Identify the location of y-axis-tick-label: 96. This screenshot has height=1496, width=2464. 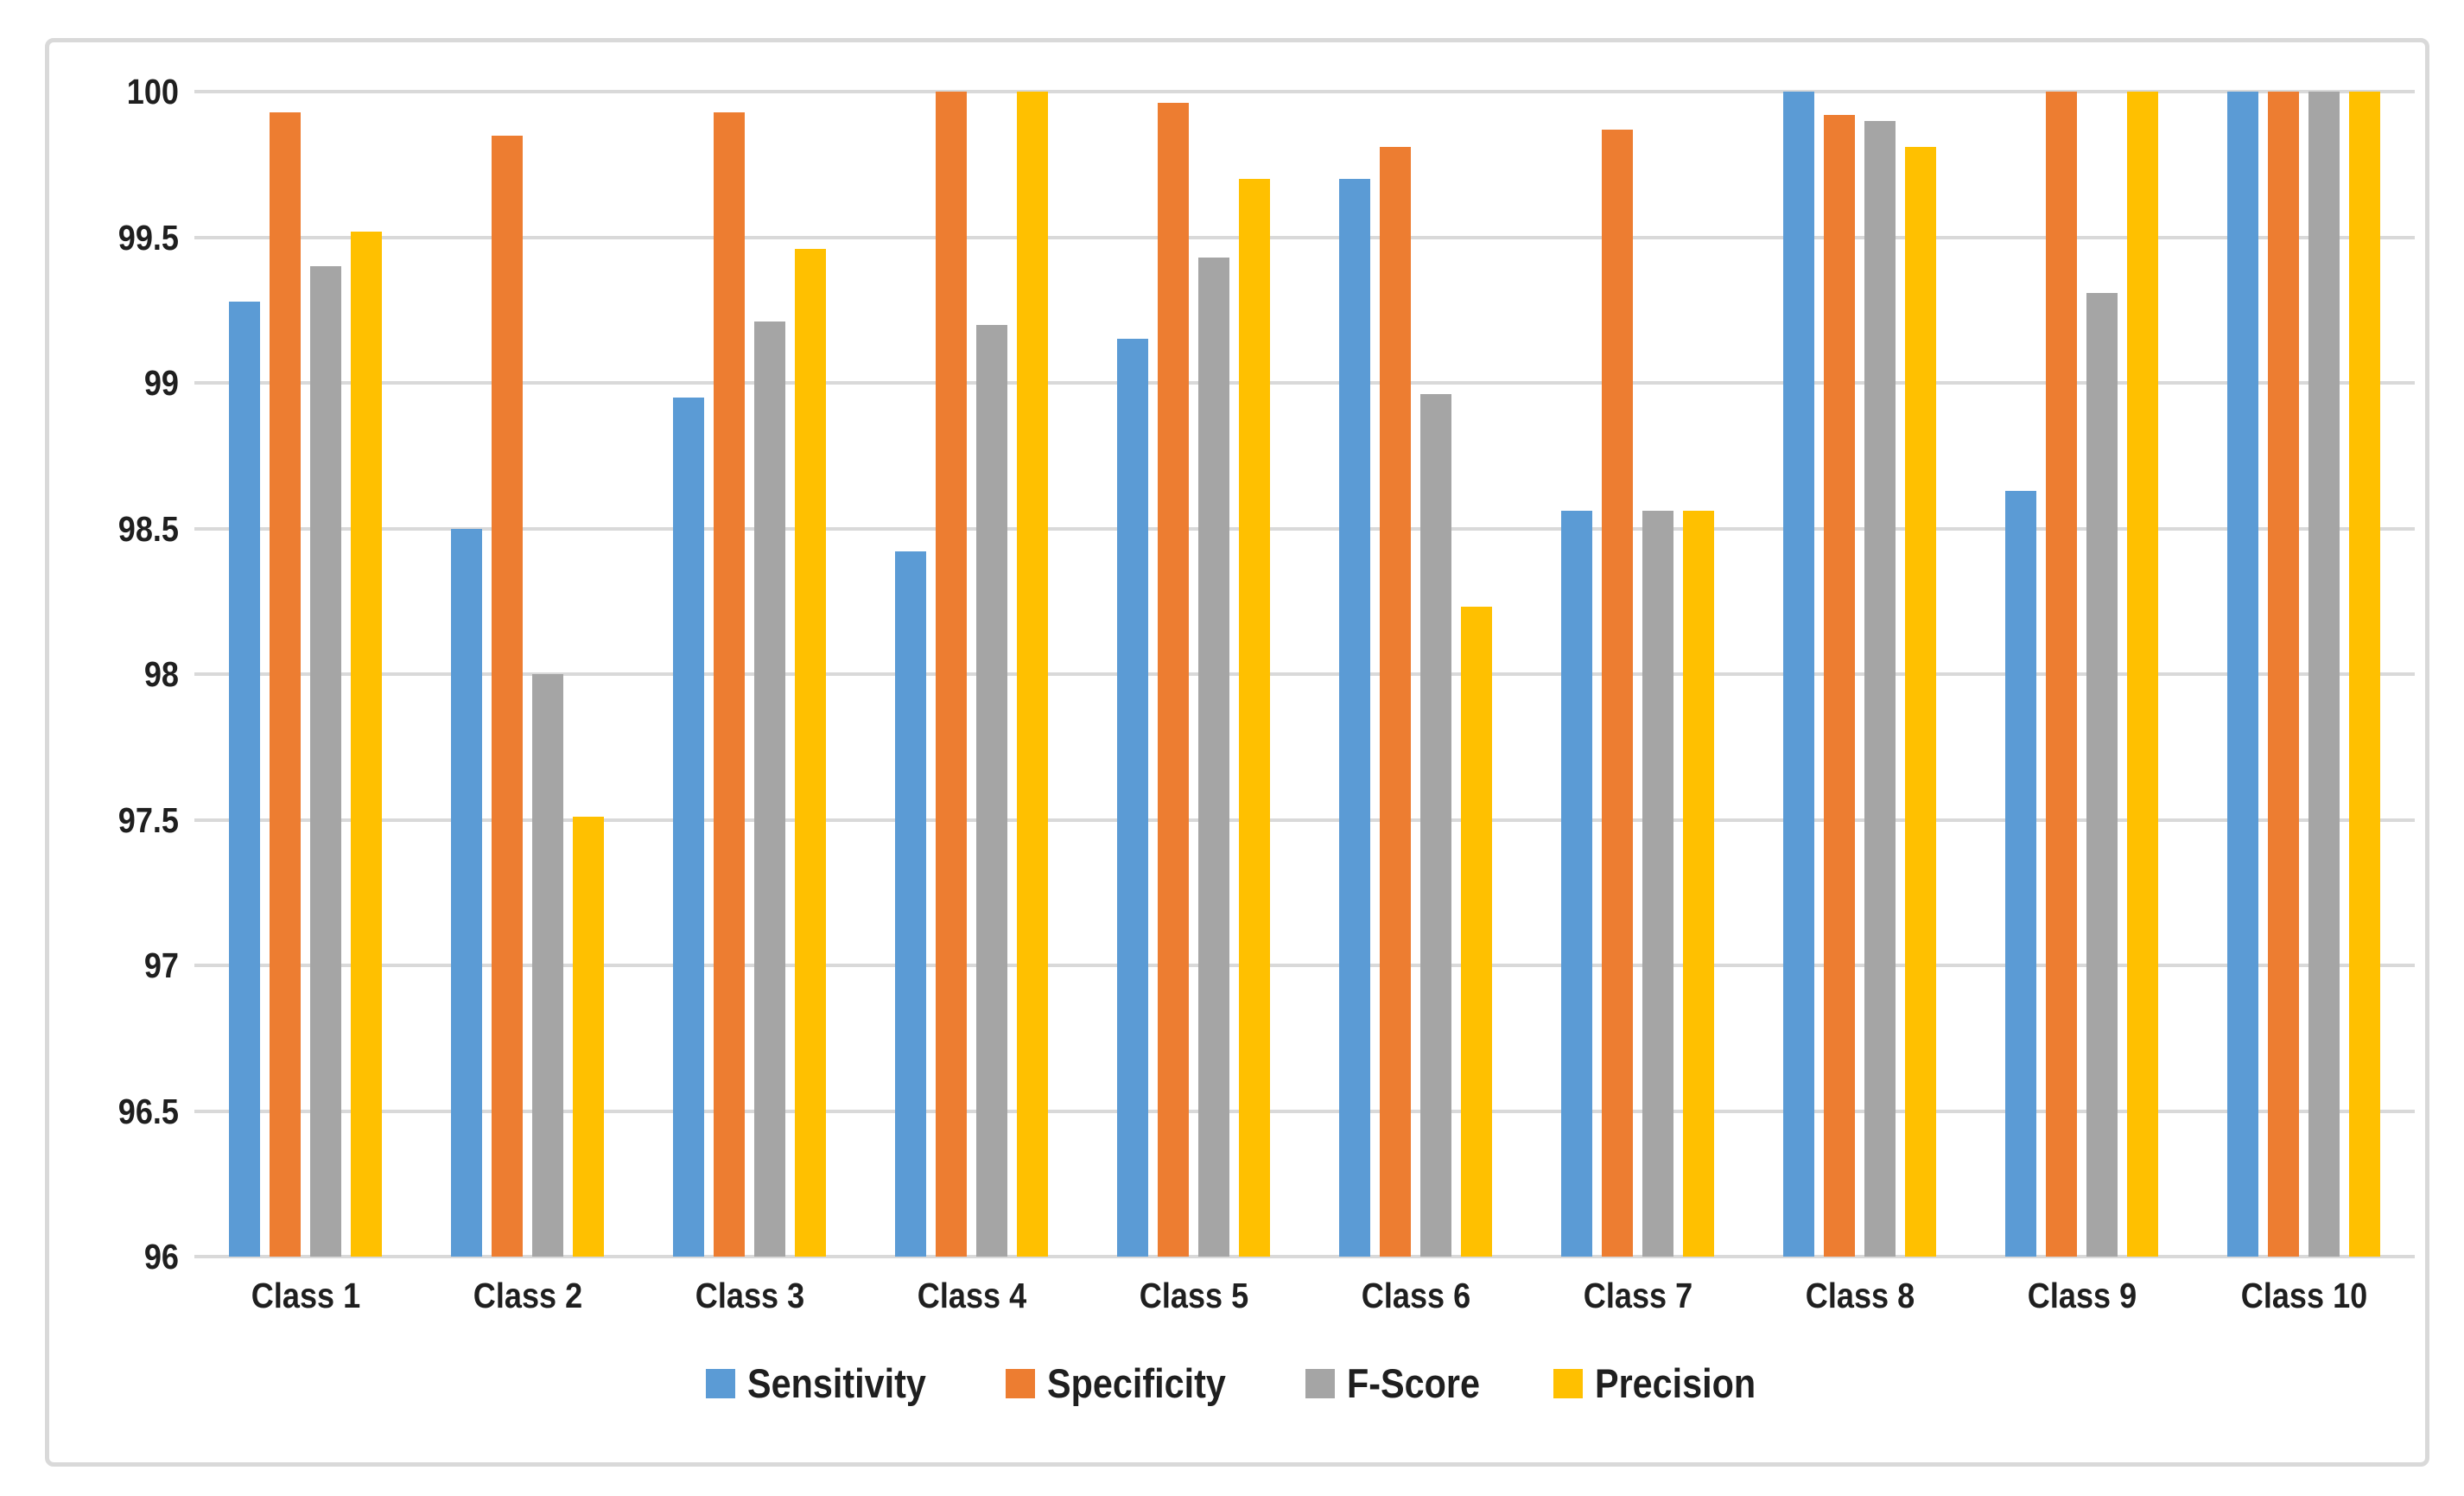
(161, 1256).